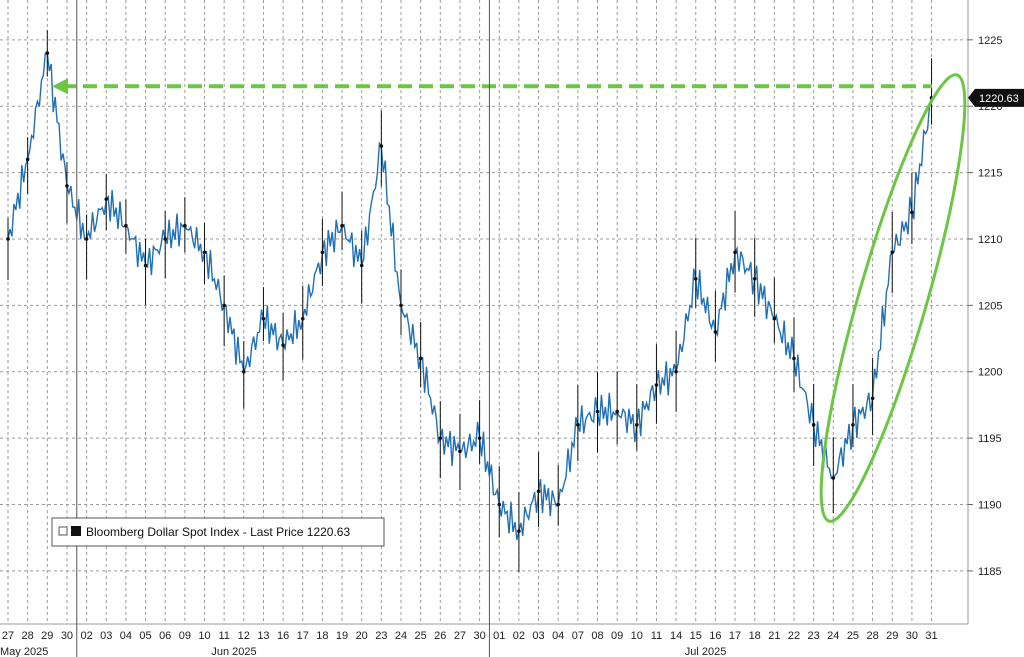  Describe the element at coordinates (990, 240) in the screenshot. I see `y-tick-label: 1210` at that location.